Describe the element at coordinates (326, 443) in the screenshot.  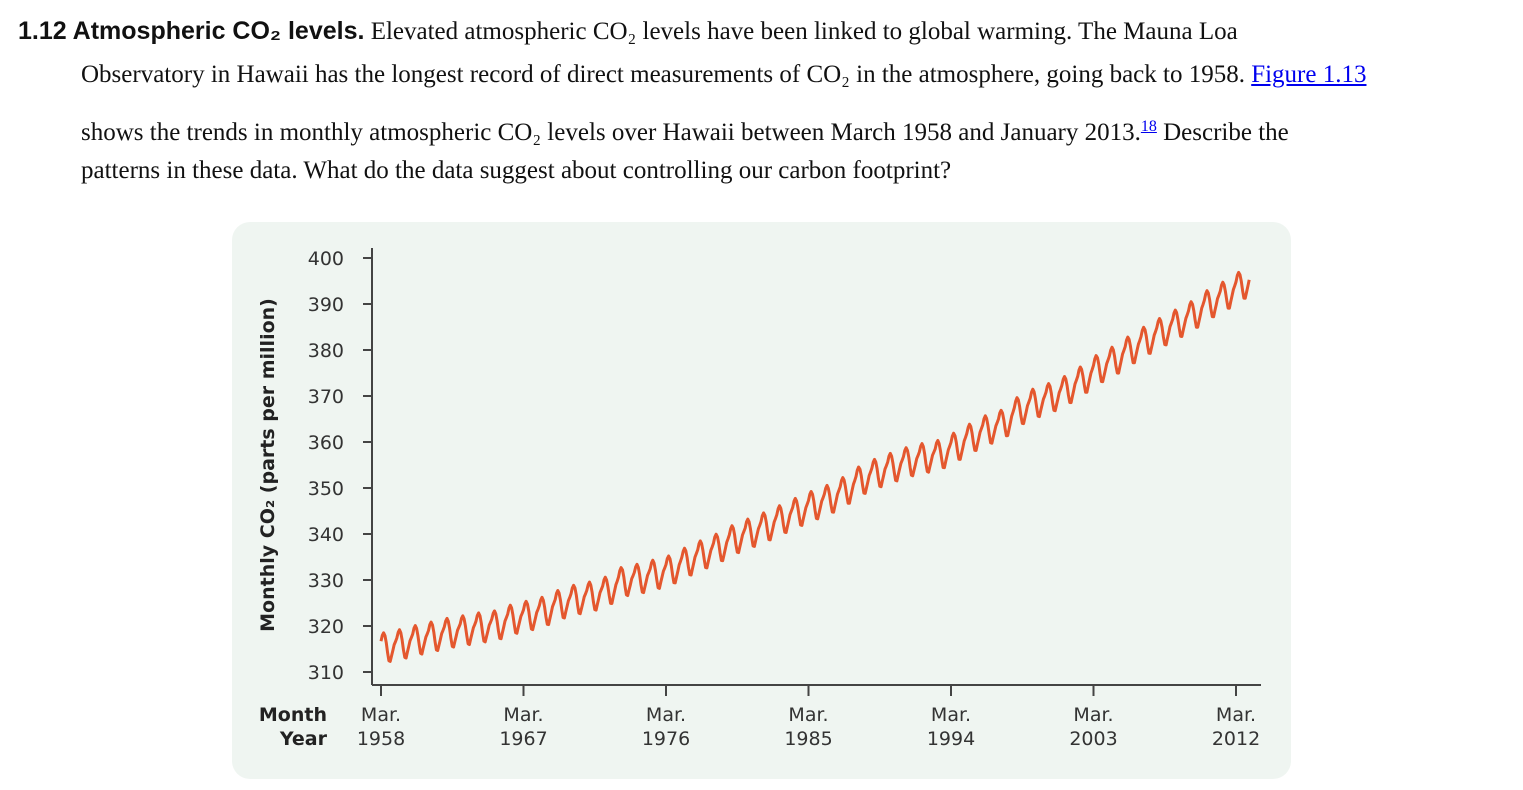
I see `y-tick-label: 360` at that location.